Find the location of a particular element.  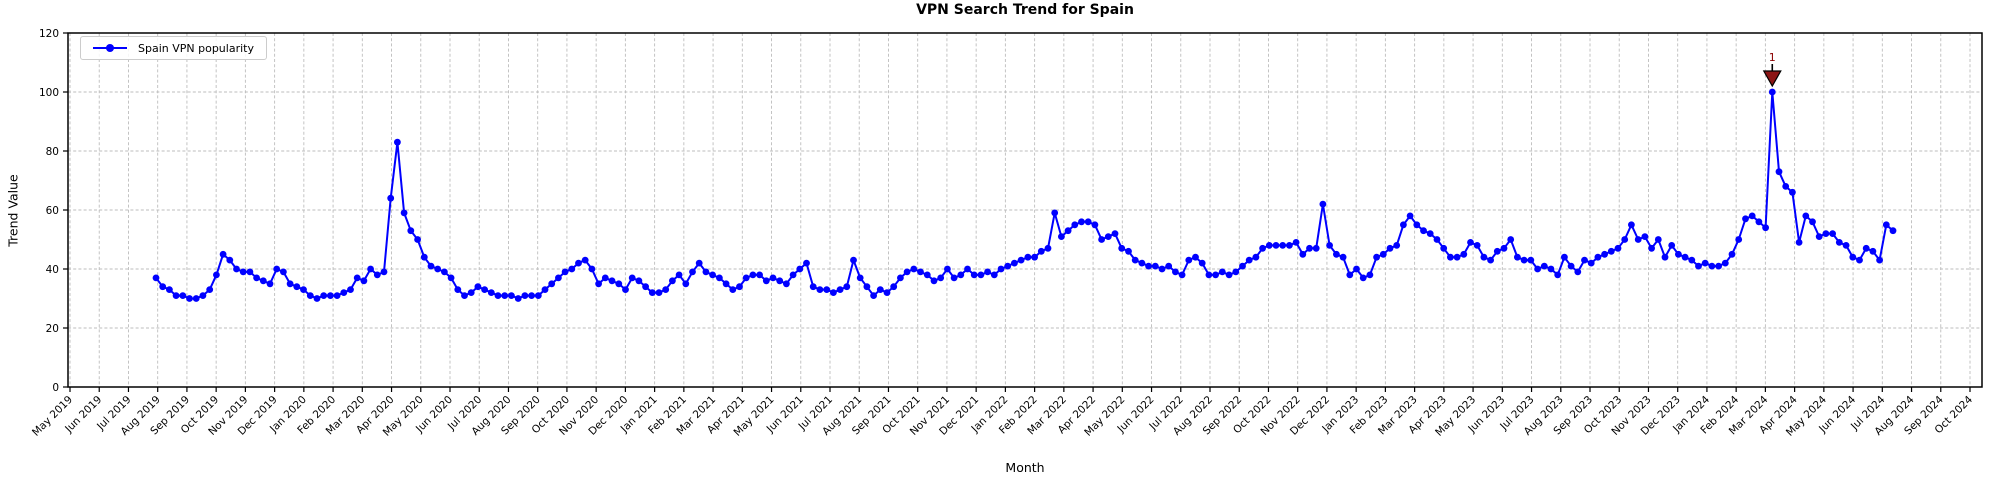

annotation-label: 1 is located at coordinates (1772, 57).